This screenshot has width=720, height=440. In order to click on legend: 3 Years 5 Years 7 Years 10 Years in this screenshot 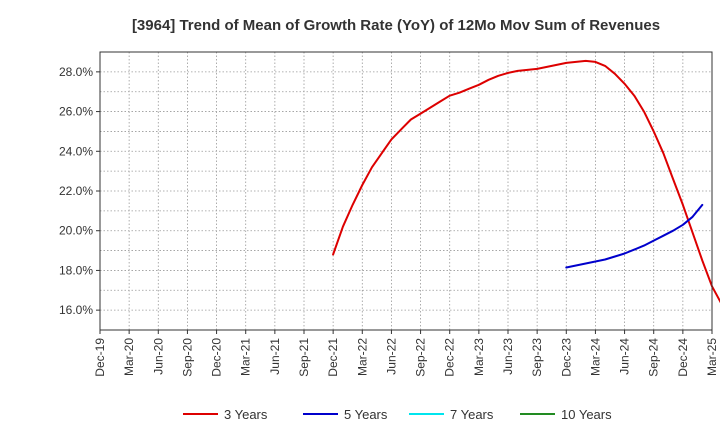, I will do `click(397, 414)`.